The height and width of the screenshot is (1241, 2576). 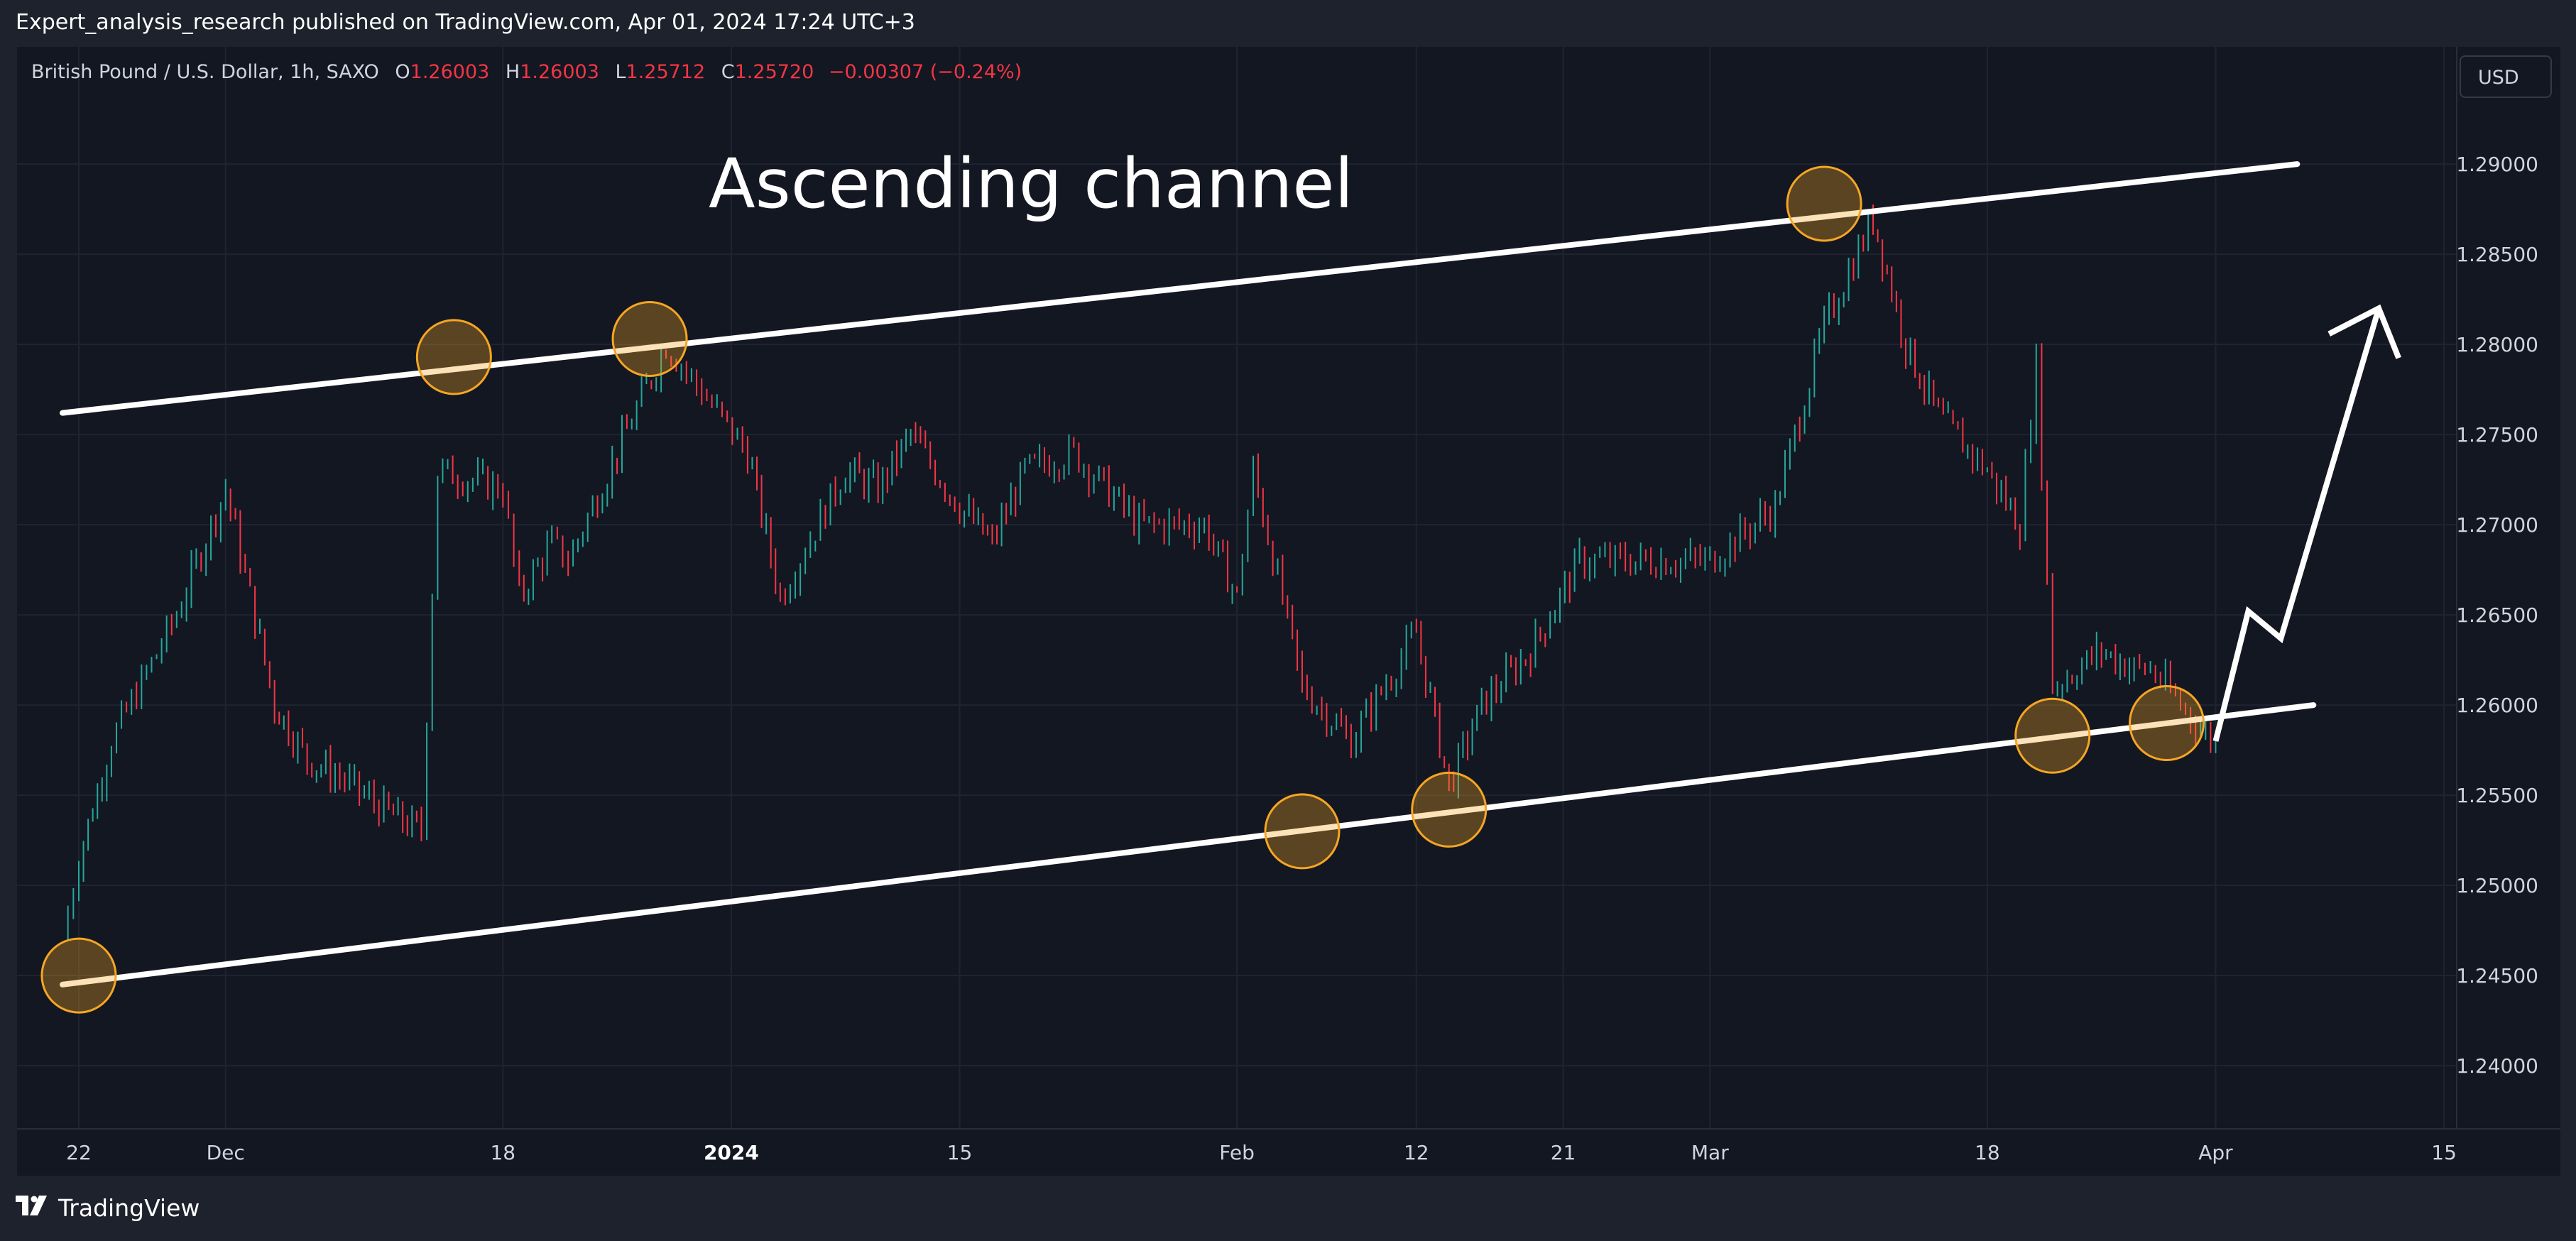 I want to click on arrow-head, so click(x=2364, y=331).